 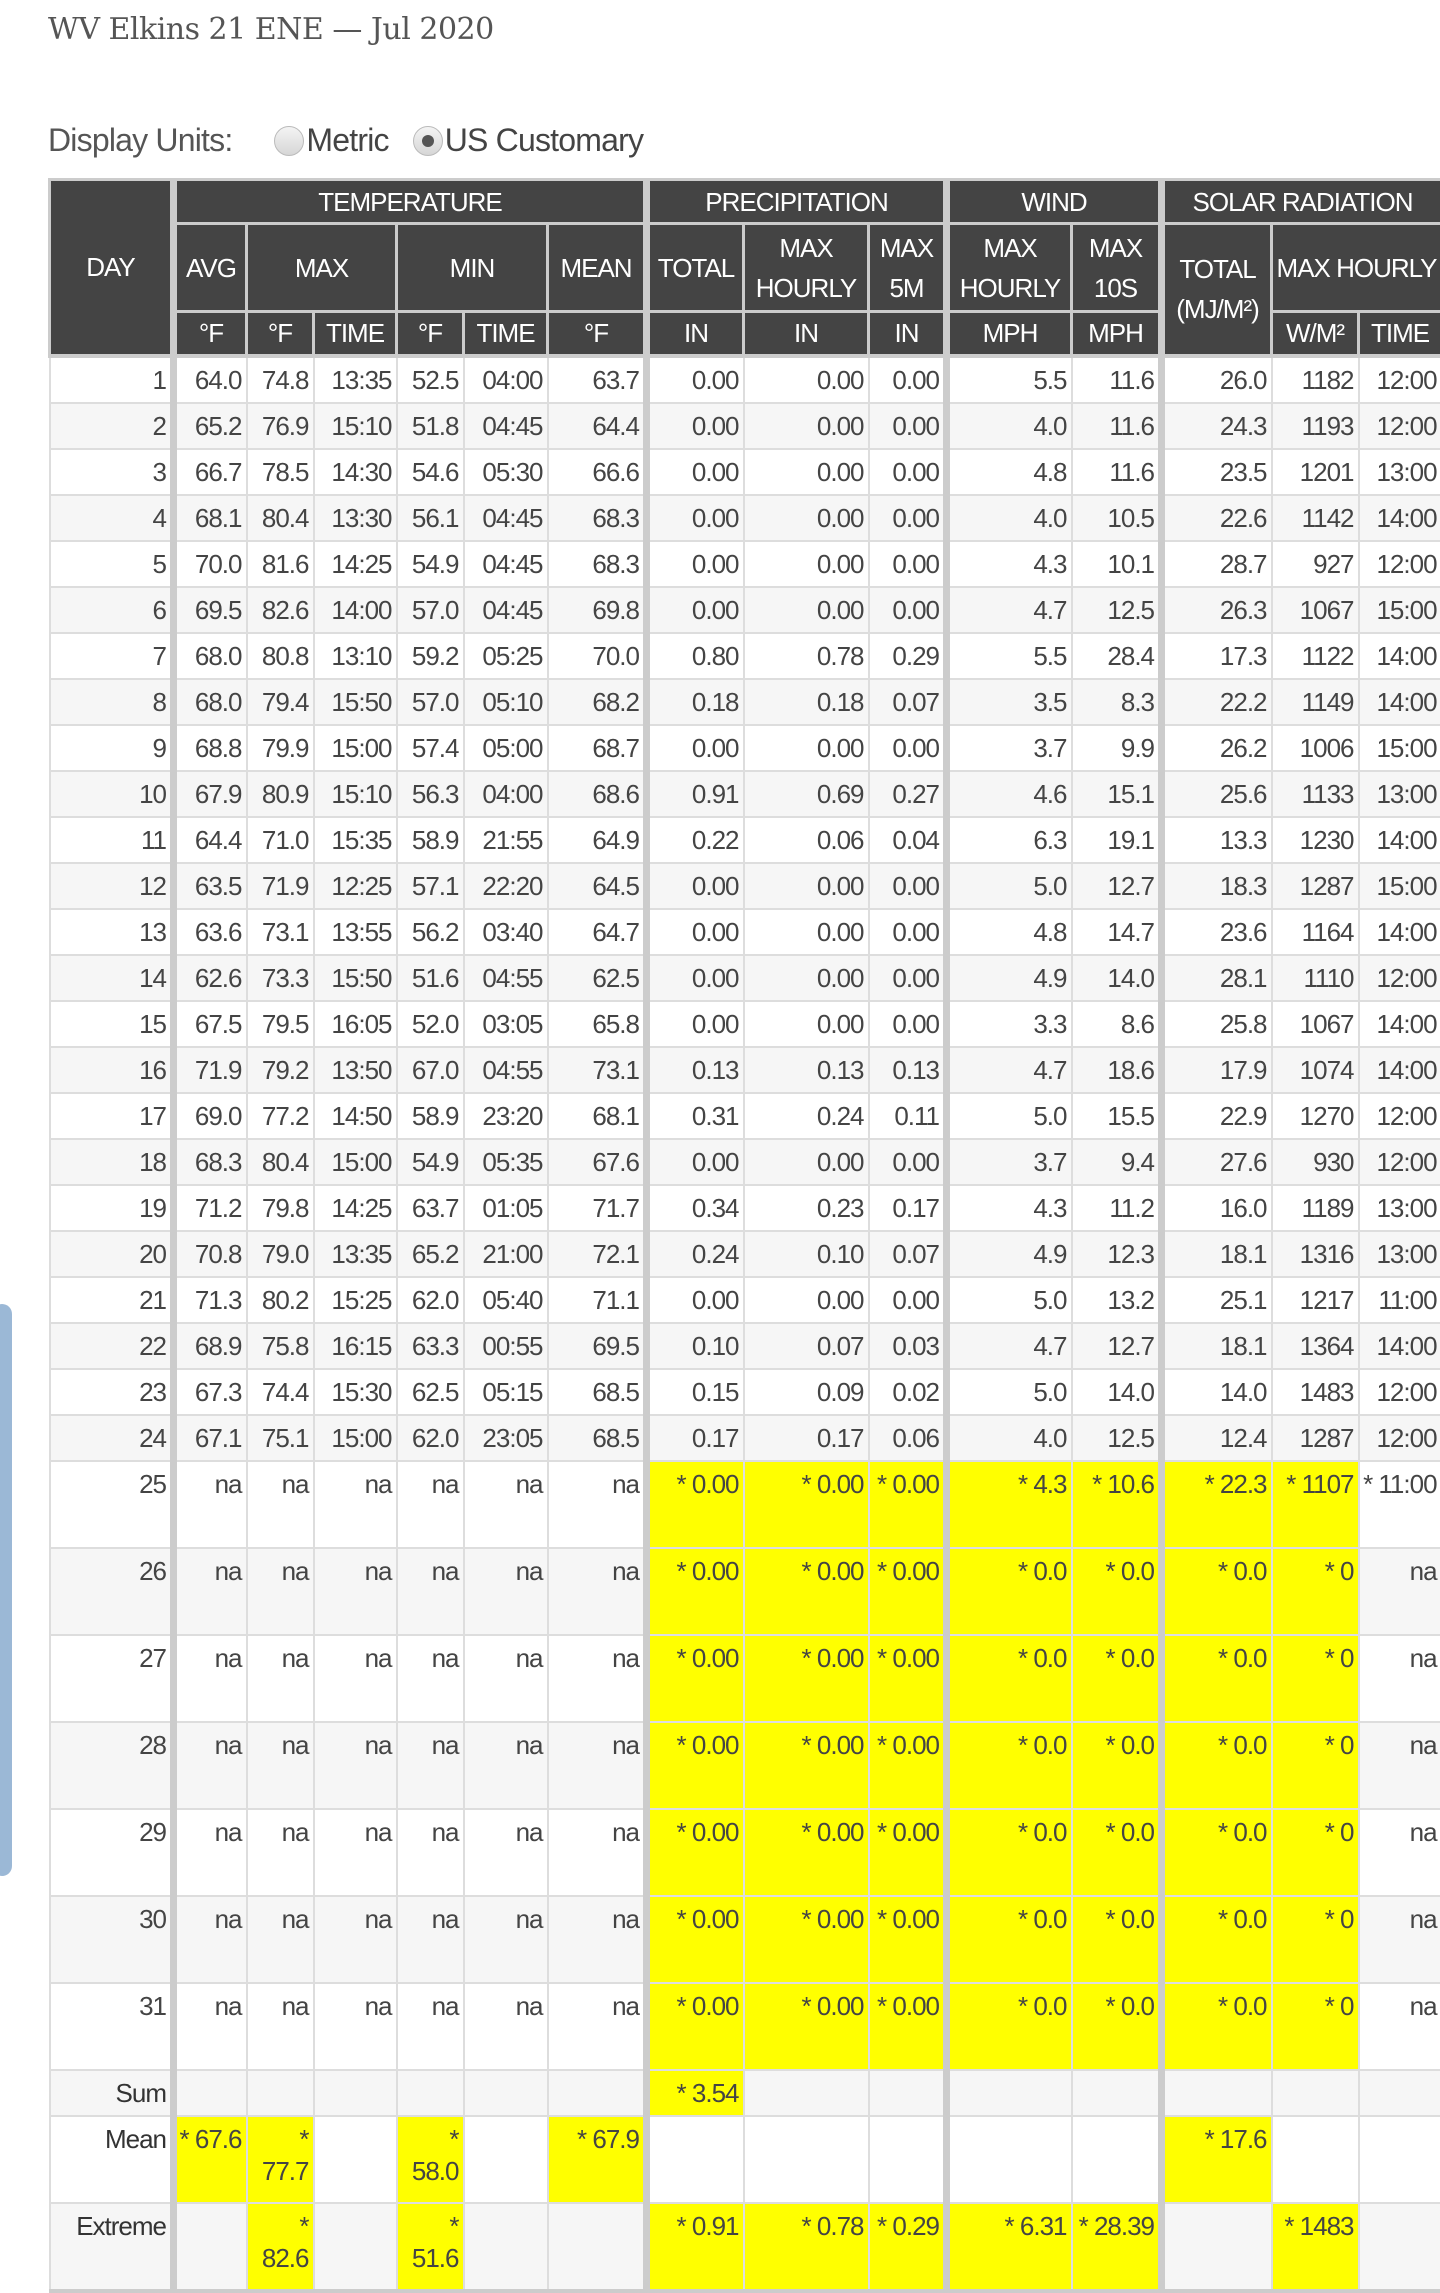 I want to click on metric-label: Metric, so click(x=347, y=140).